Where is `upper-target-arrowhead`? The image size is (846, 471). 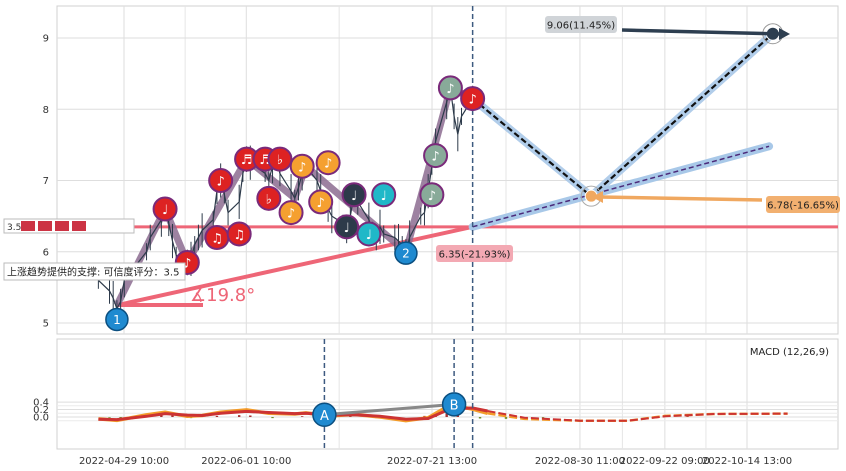 upper-target-arrowhead is located at coordinates (784, 34).